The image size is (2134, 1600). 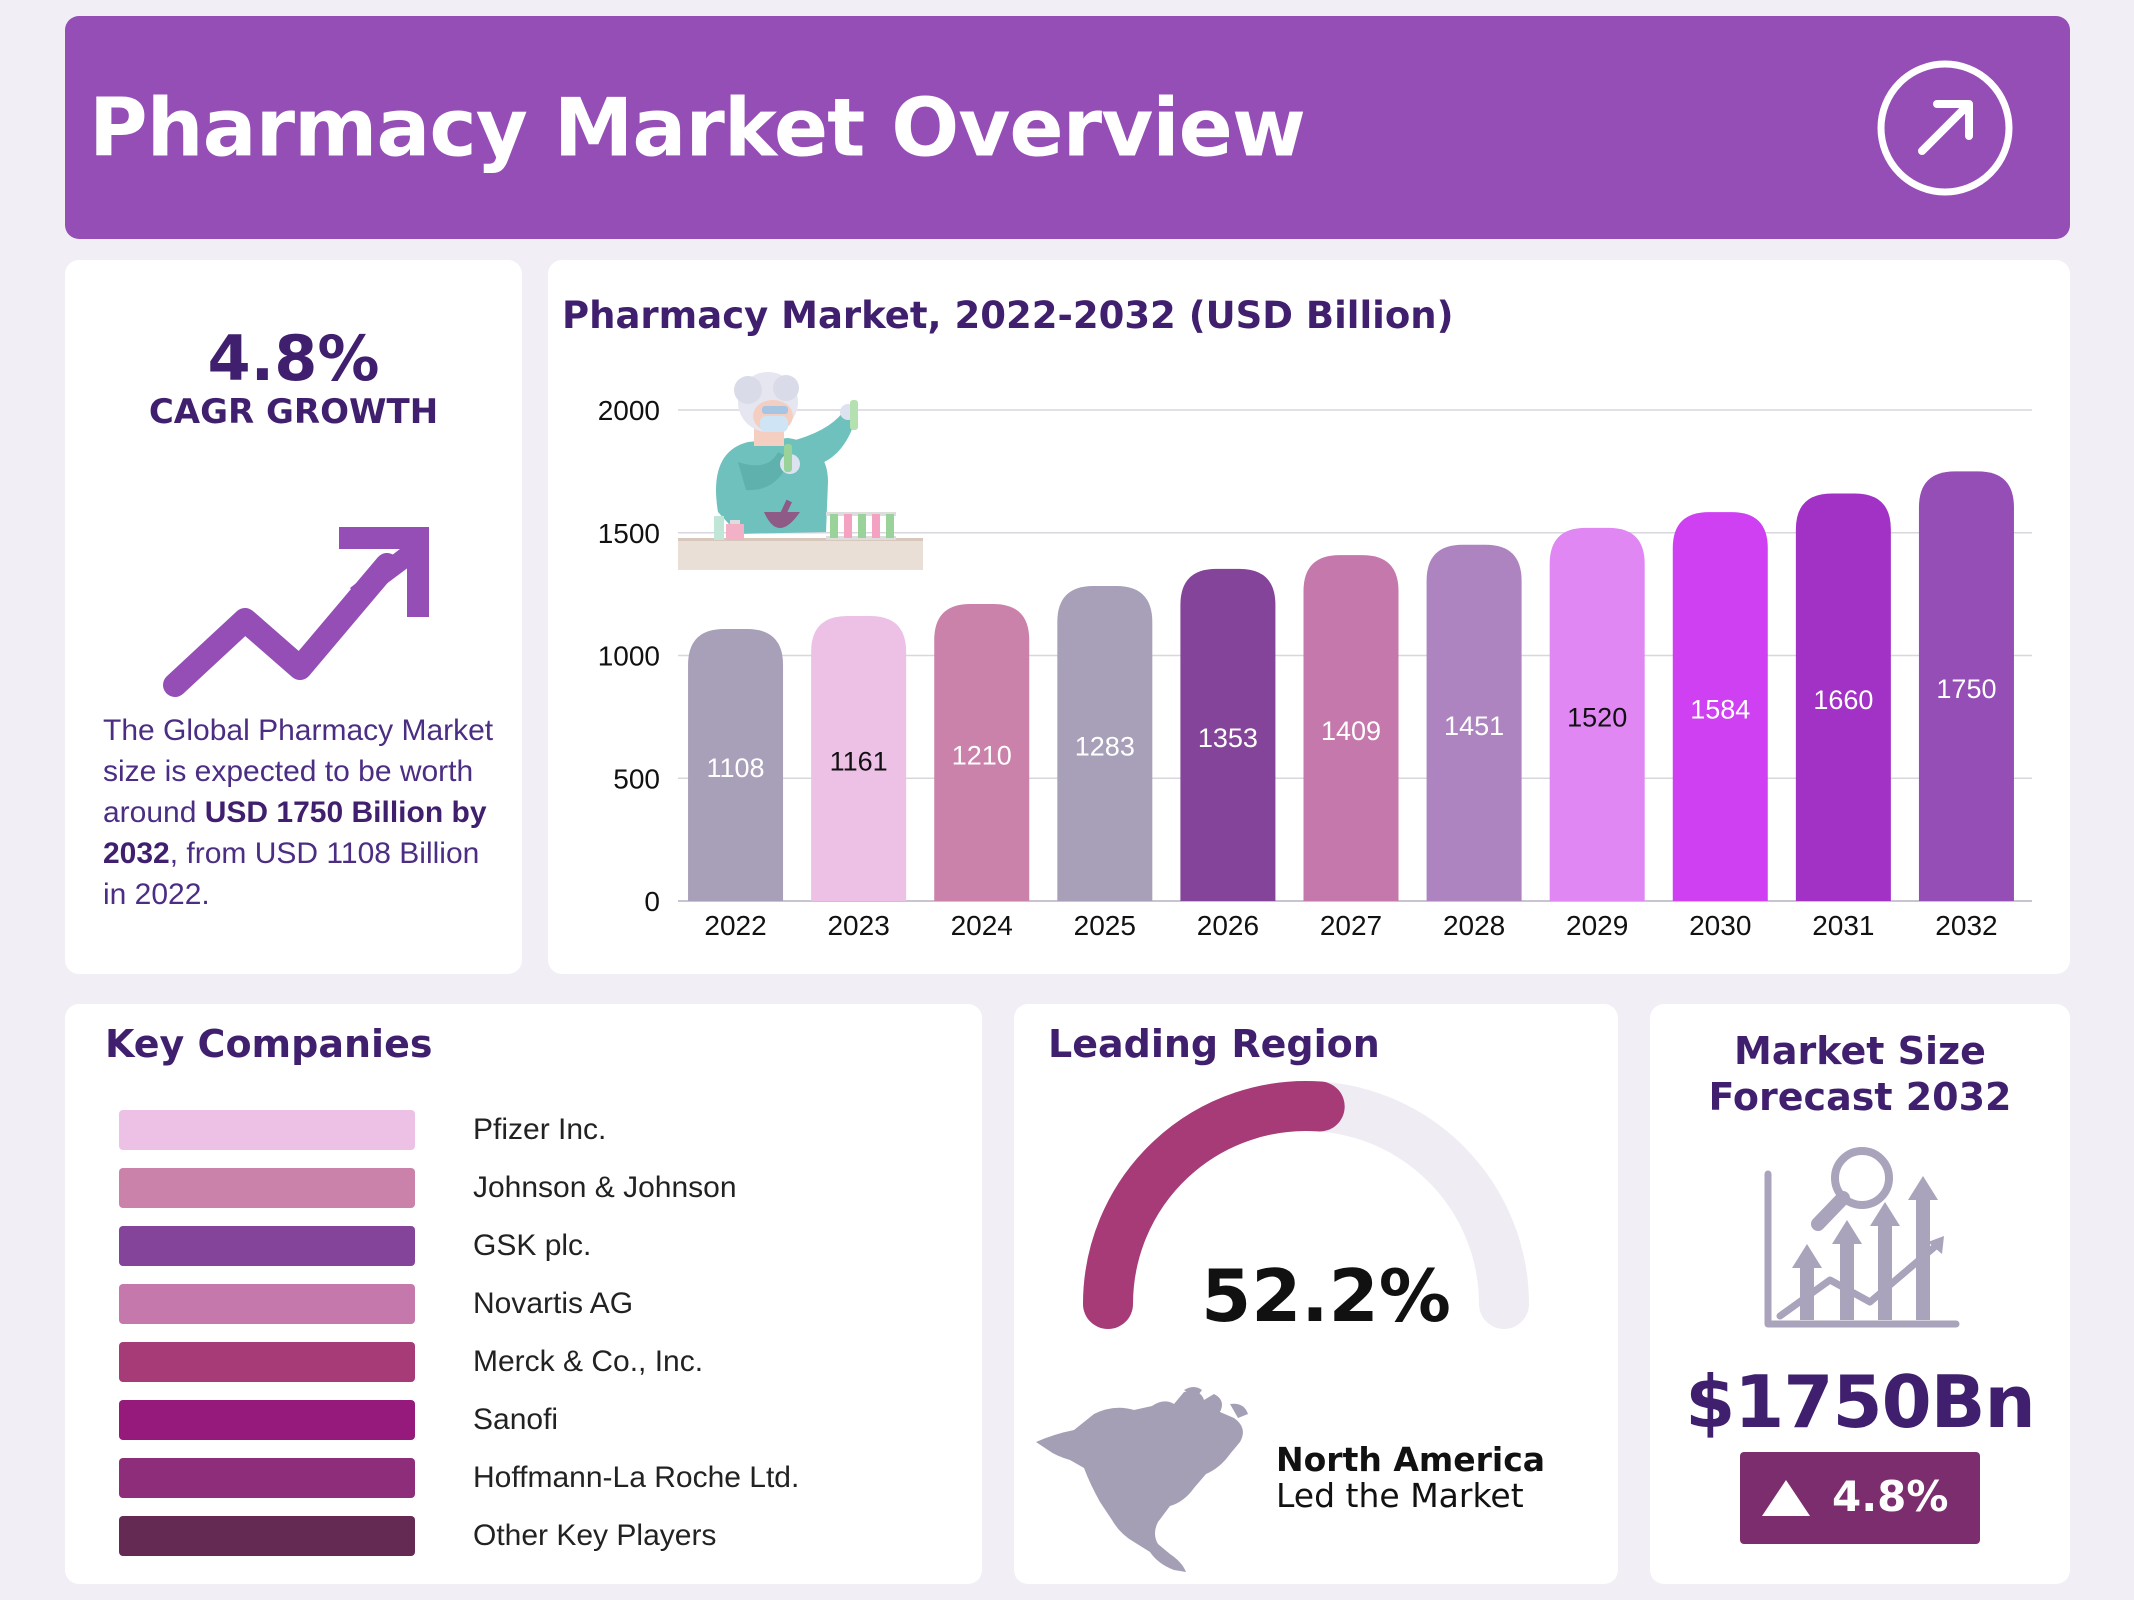 I want to click on gauge-fill, so click(x=1214, y=1205).